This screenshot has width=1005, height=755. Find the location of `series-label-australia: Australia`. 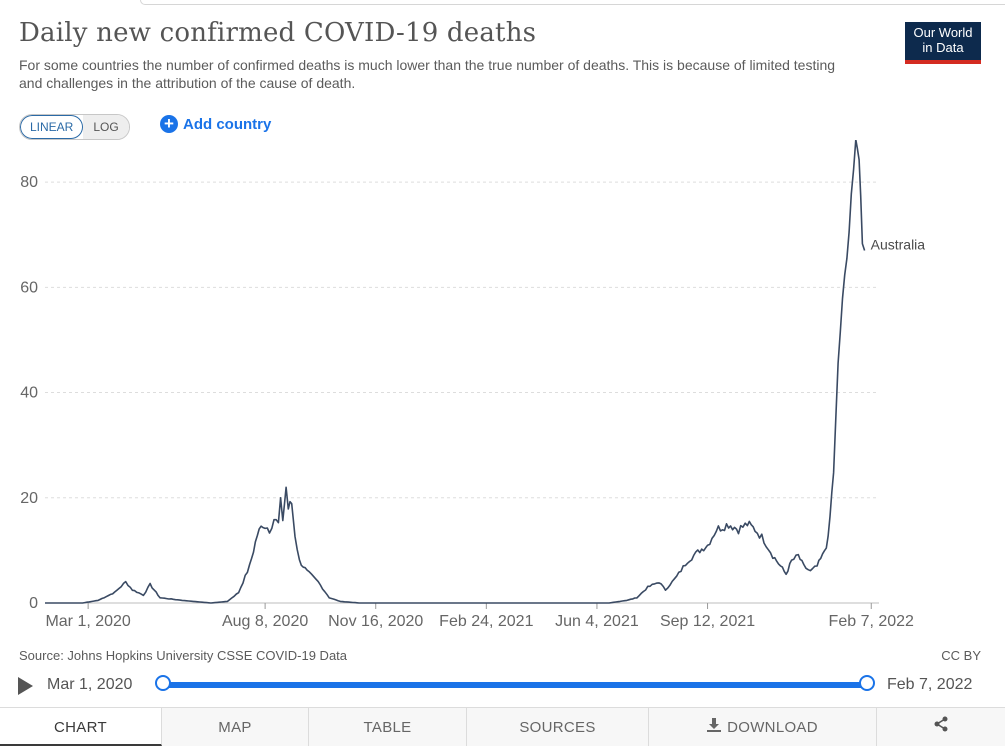

series-label-australia: Australia is located at coordinates (898, 244).